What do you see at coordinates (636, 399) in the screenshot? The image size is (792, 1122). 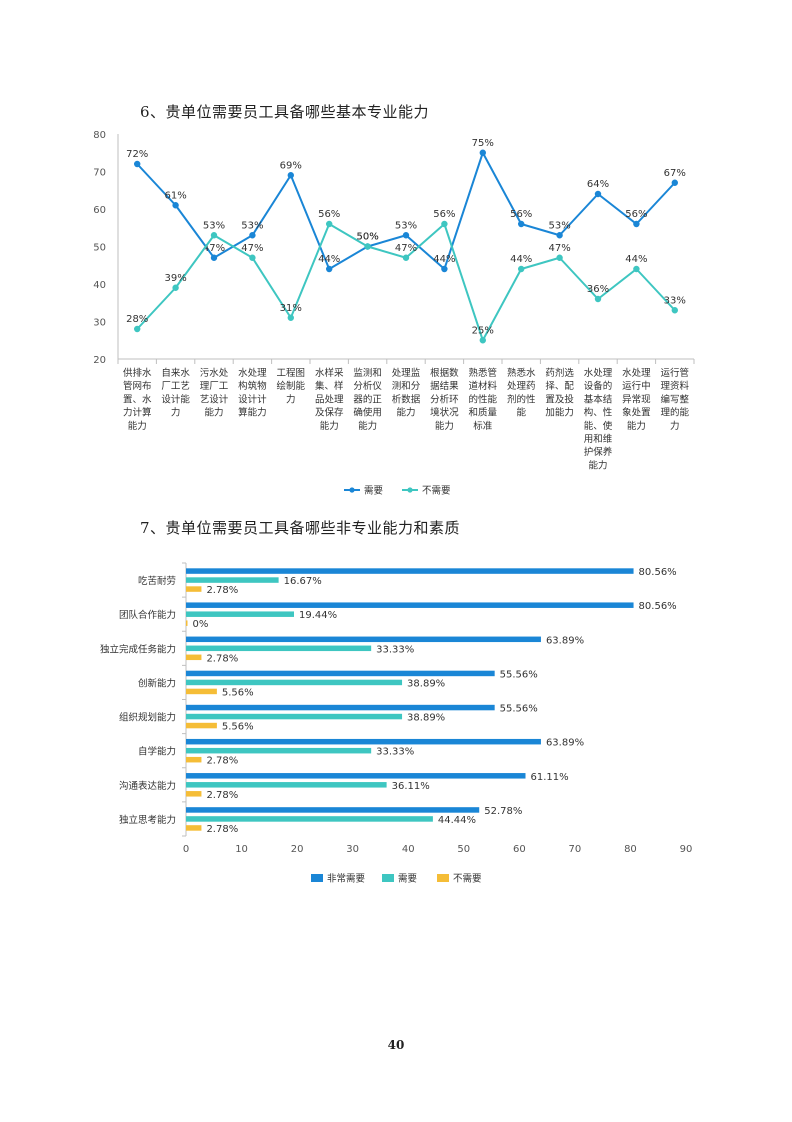 I see `x-category-label: 水处理运行中异常现象处置能力` at bounding box center [636, 399].